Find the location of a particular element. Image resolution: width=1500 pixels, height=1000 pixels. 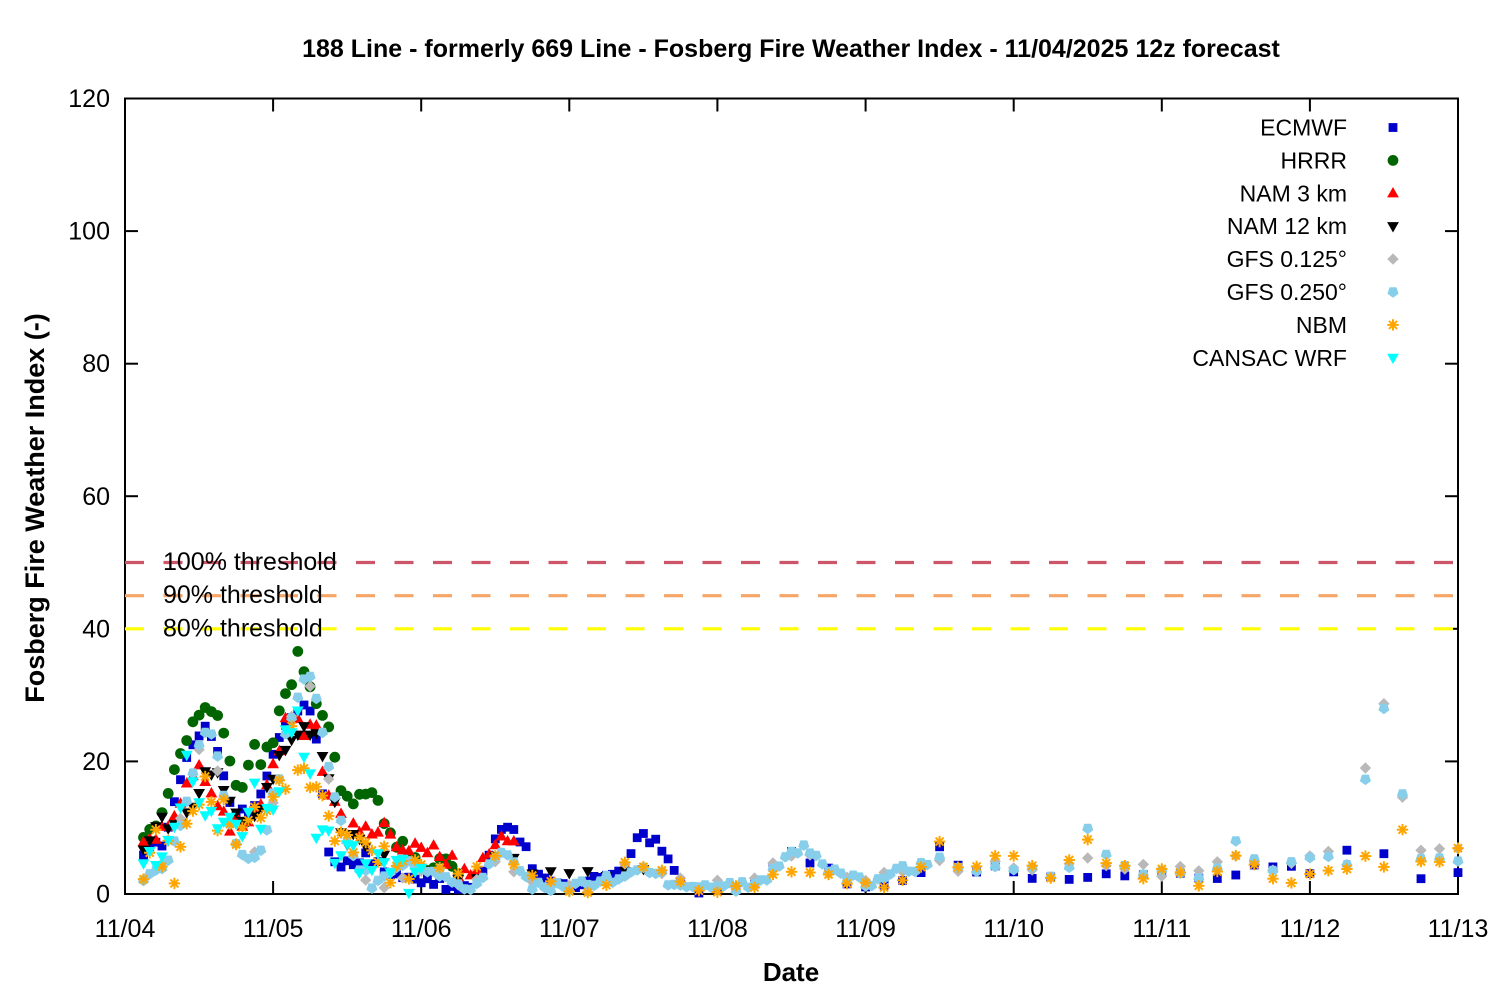

svg-text: 11/10 is located at coordinates (1013, 929).